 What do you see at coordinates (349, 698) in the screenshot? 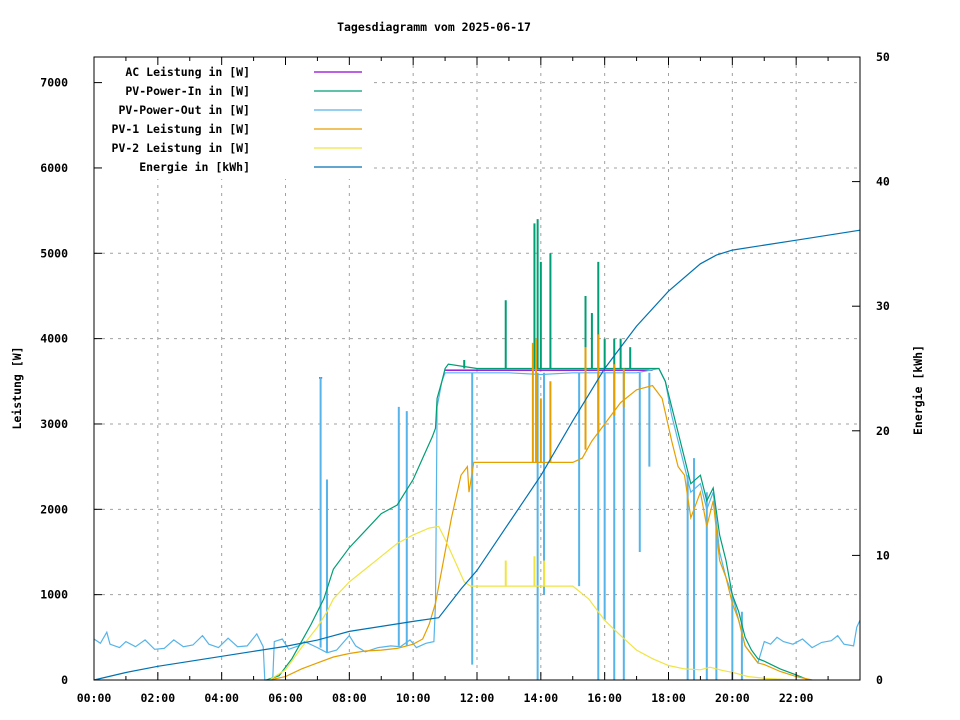
I see `x-tick-label: 08:00` at bounding box center [349, 698].